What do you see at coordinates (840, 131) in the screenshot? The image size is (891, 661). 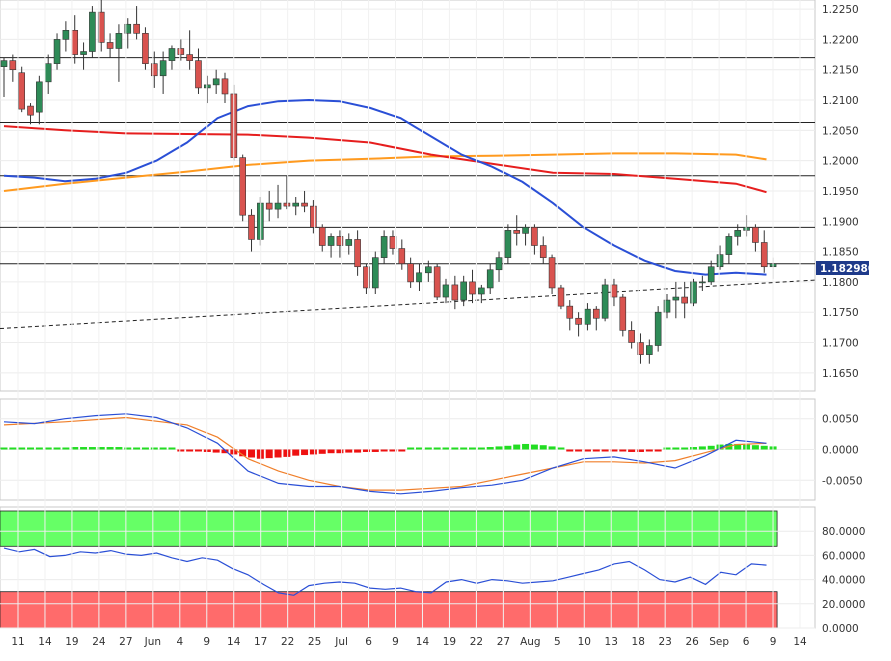 I see `price-tick-label: 1.2050` at bounding box center [840, 131].